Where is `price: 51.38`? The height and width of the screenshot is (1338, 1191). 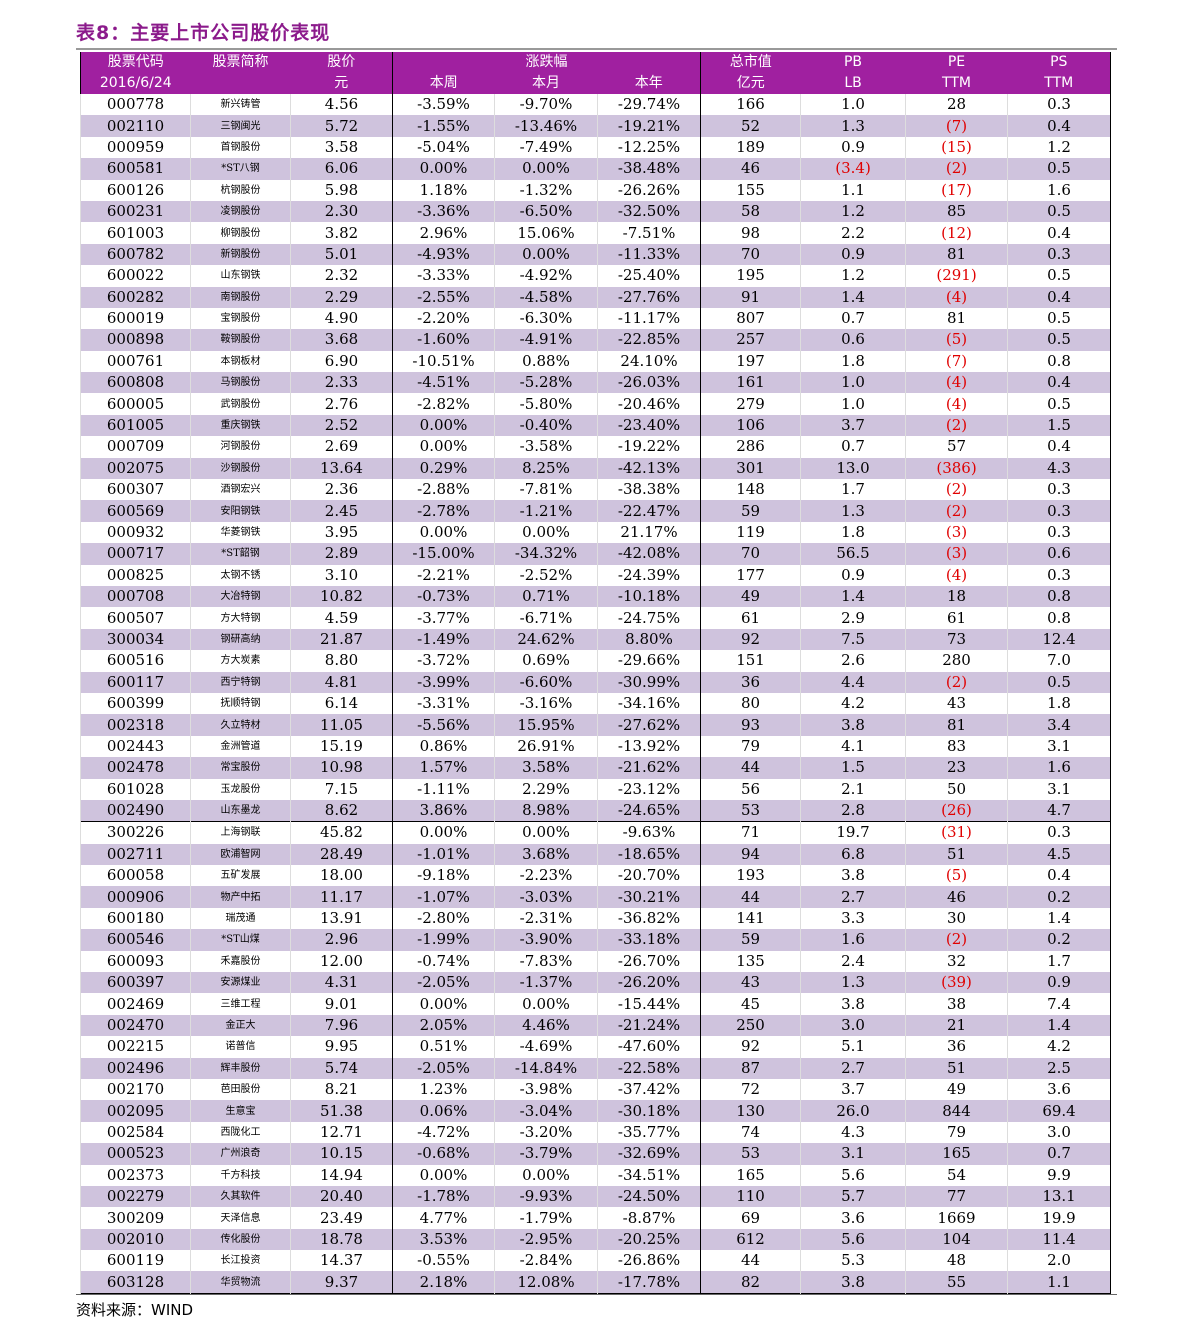
price: 51.38 is located at coordinates (341, 1111).